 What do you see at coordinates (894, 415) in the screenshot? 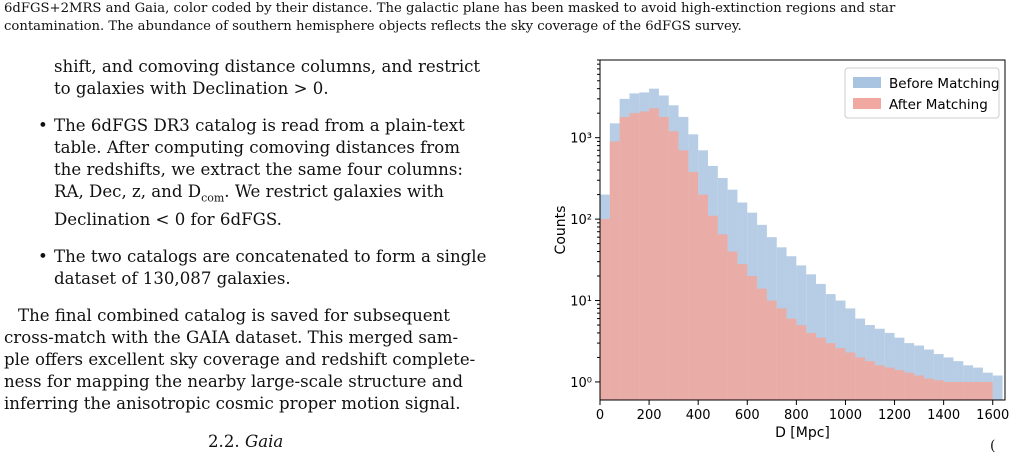
I see `x-tick-label: 1200` at bounding box center [894, 415].